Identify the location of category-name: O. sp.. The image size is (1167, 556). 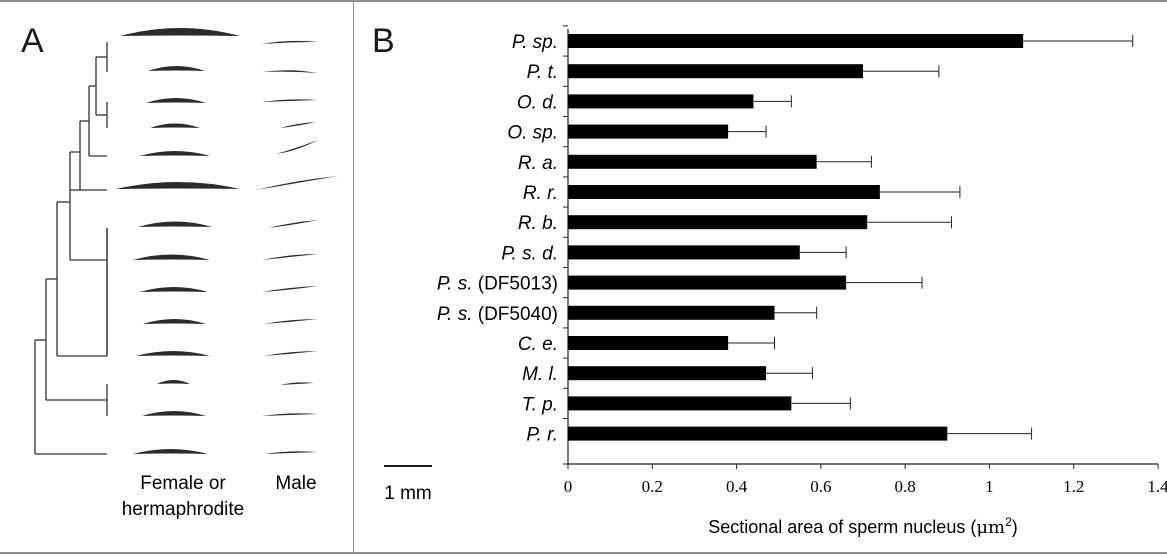
(532, 133).